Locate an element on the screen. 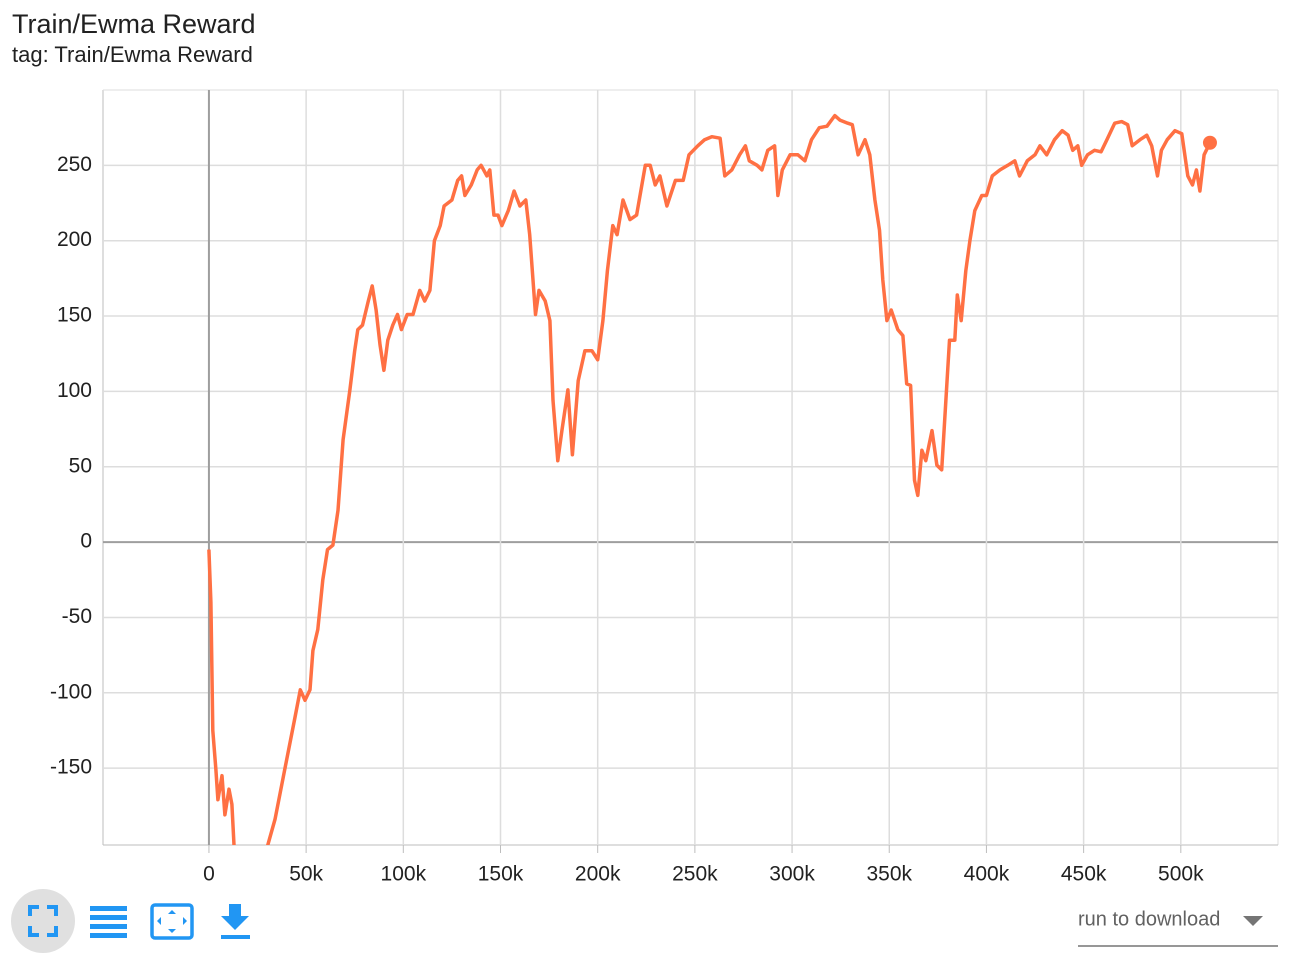 The image size is (1314, 967). x-tick-label: 250k is located at coordinates (695, 874).